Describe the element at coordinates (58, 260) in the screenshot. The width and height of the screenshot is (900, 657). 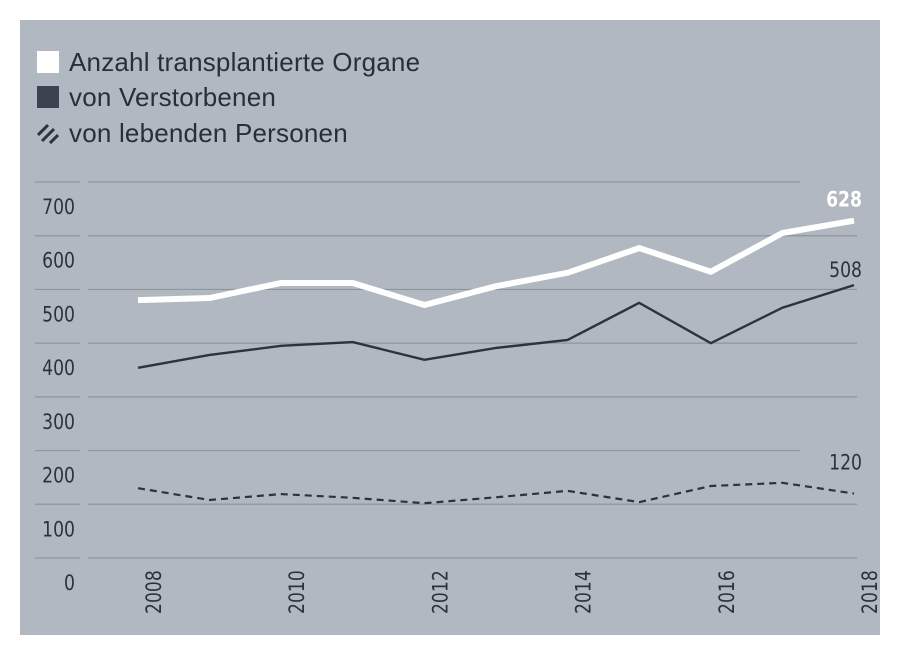
I see `y-tick-label: 600` at that location.